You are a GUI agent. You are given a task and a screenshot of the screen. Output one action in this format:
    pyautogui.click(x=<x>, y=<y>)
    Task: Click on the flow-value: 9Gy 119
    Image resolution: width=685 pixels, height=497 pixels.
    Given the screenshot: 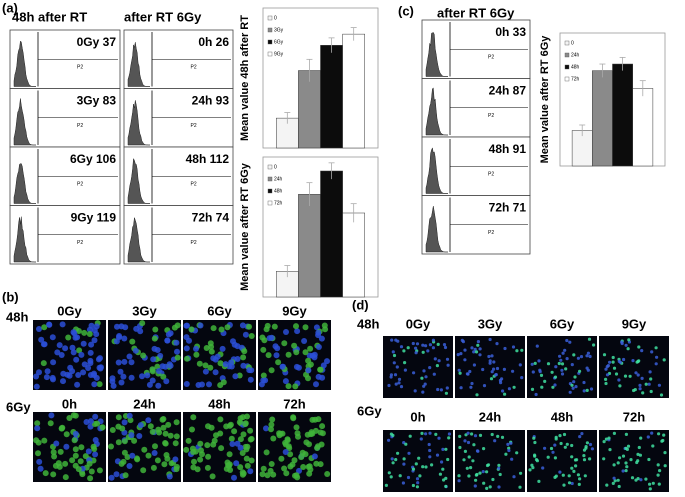 What is the action you would take?
    pyautogui.click(x=94, y=218)
    